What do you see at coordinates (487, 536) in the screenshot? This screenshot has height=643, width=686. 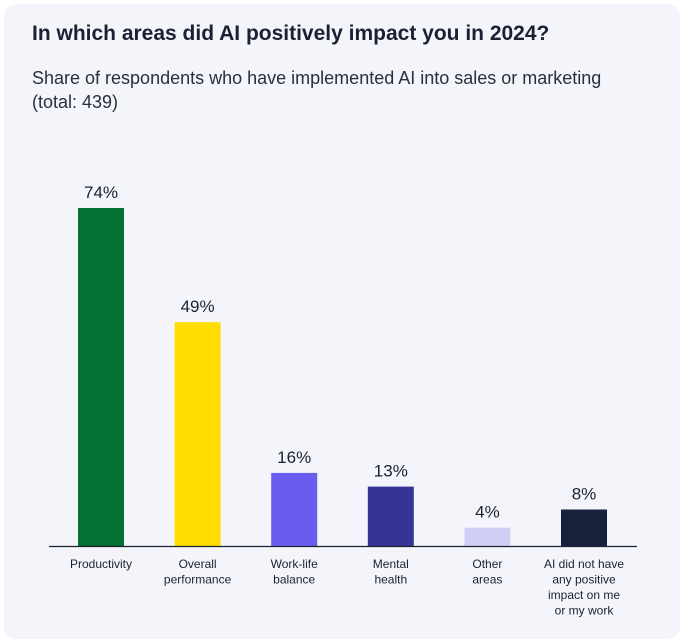 I see `bar-other-areas` at bounding box center [487, 536].